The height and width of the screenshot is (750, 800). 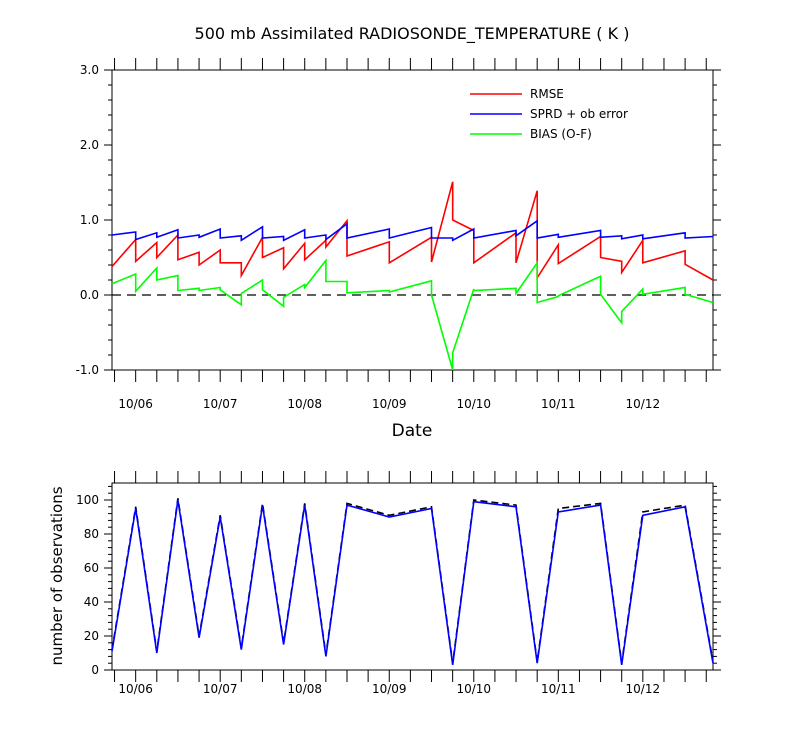 I want to click on bottom-ytick-label: 40, so click(x=91, y=602).